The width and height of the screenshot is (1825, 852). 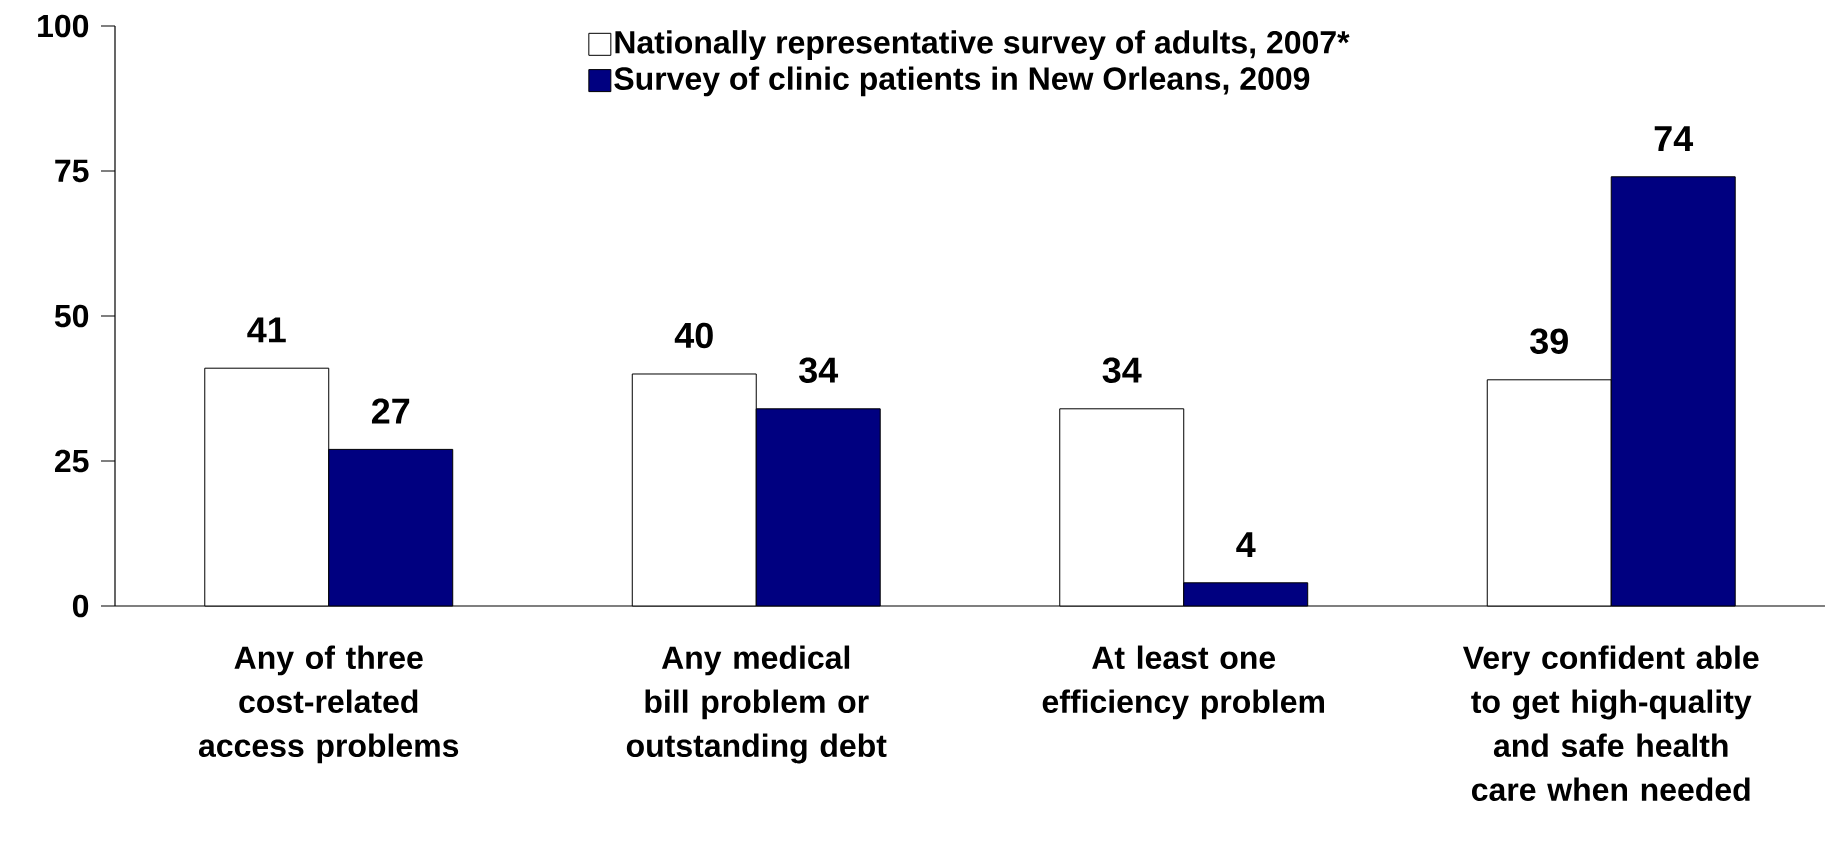 I want to click on legend-label: Survey of clinic patients in New Orleans, 2009, so click(x=962, y=81).